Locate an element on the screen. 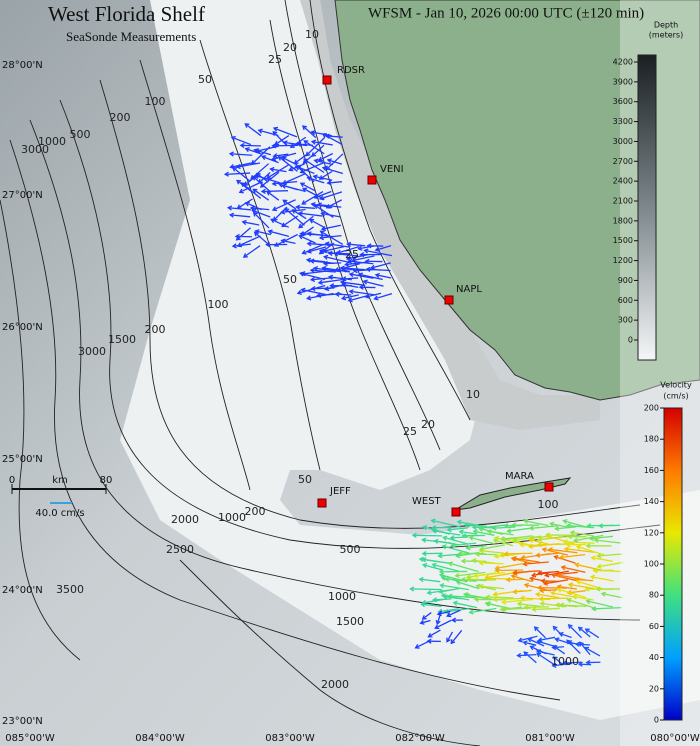 The width and height of the screenshot is (700, 746). velocity-tick-label: 180 is located at coordinates (651, 439).